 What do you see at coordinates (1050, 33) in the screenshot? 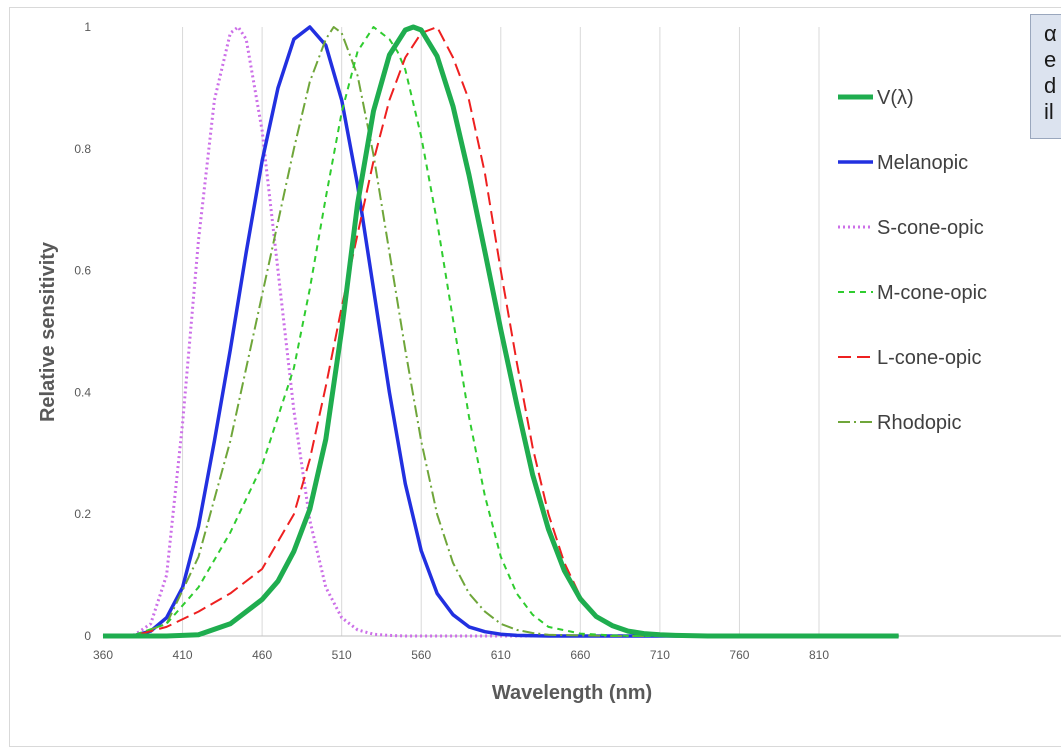
I see `note-line: α` at bounding box center [1050, 33].